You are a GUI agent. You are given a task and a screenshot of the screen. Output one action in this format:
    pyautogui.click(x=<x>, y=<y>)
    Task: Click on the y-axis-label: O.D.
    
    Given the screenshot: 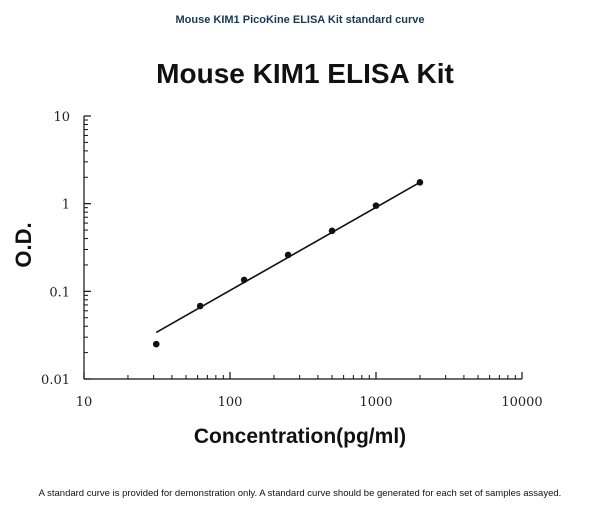 What is the action you would take?
    pyautogui.click(x=23, y=245)
    